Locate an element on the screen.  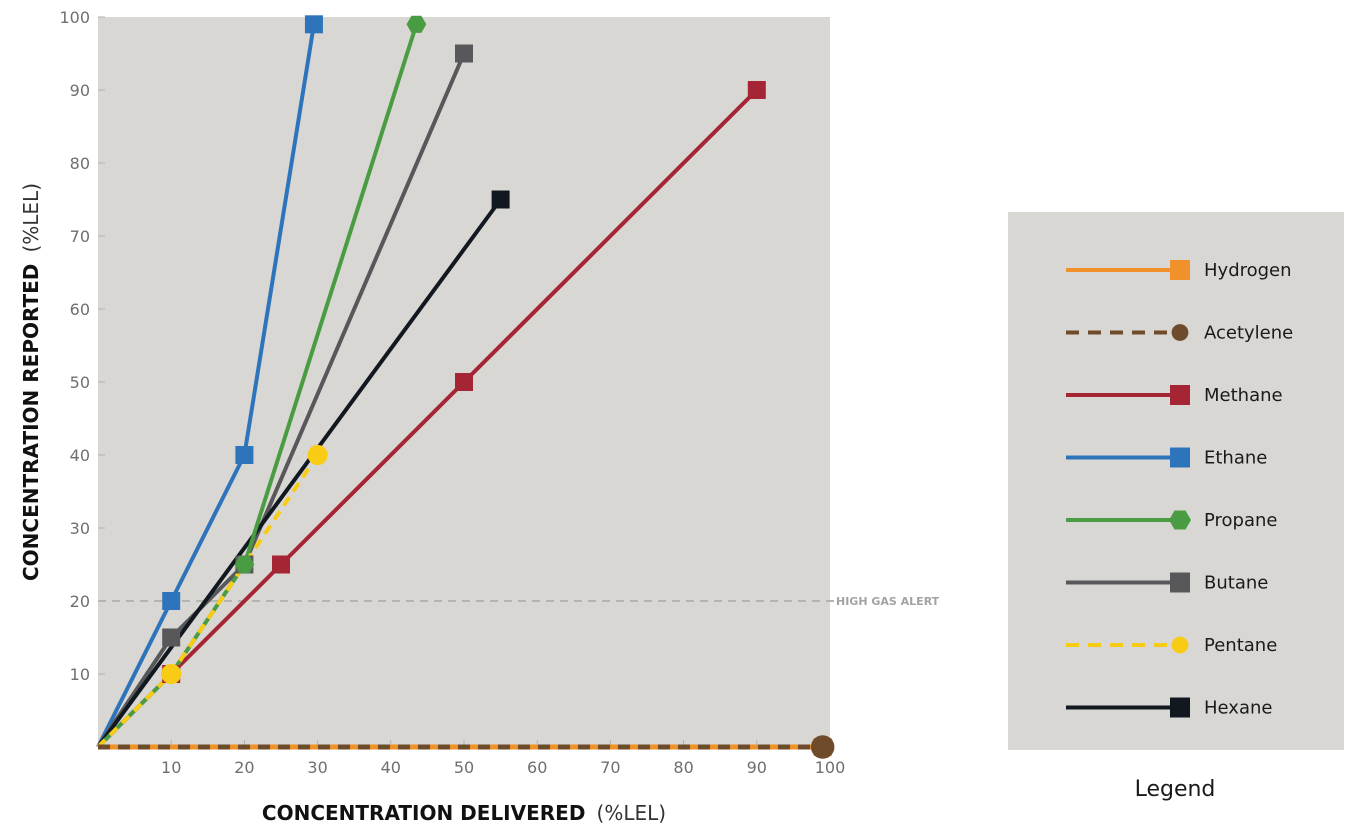
y-tick-label-10: 10 is located at coordinates (80, 674).